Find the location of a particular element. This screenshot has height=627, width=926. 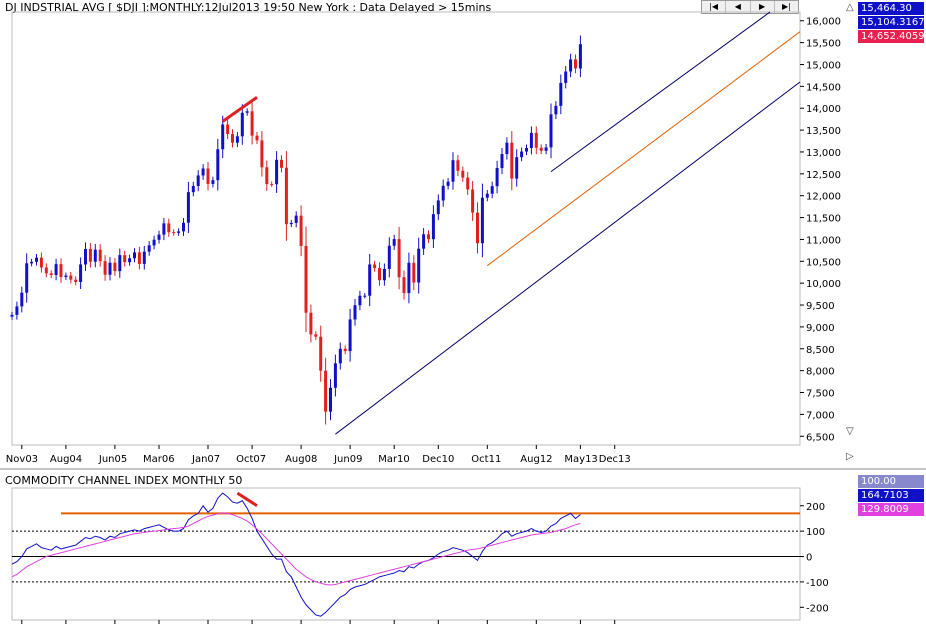

cci-tag-level: 100.00 is located at coordinates (891, 481).